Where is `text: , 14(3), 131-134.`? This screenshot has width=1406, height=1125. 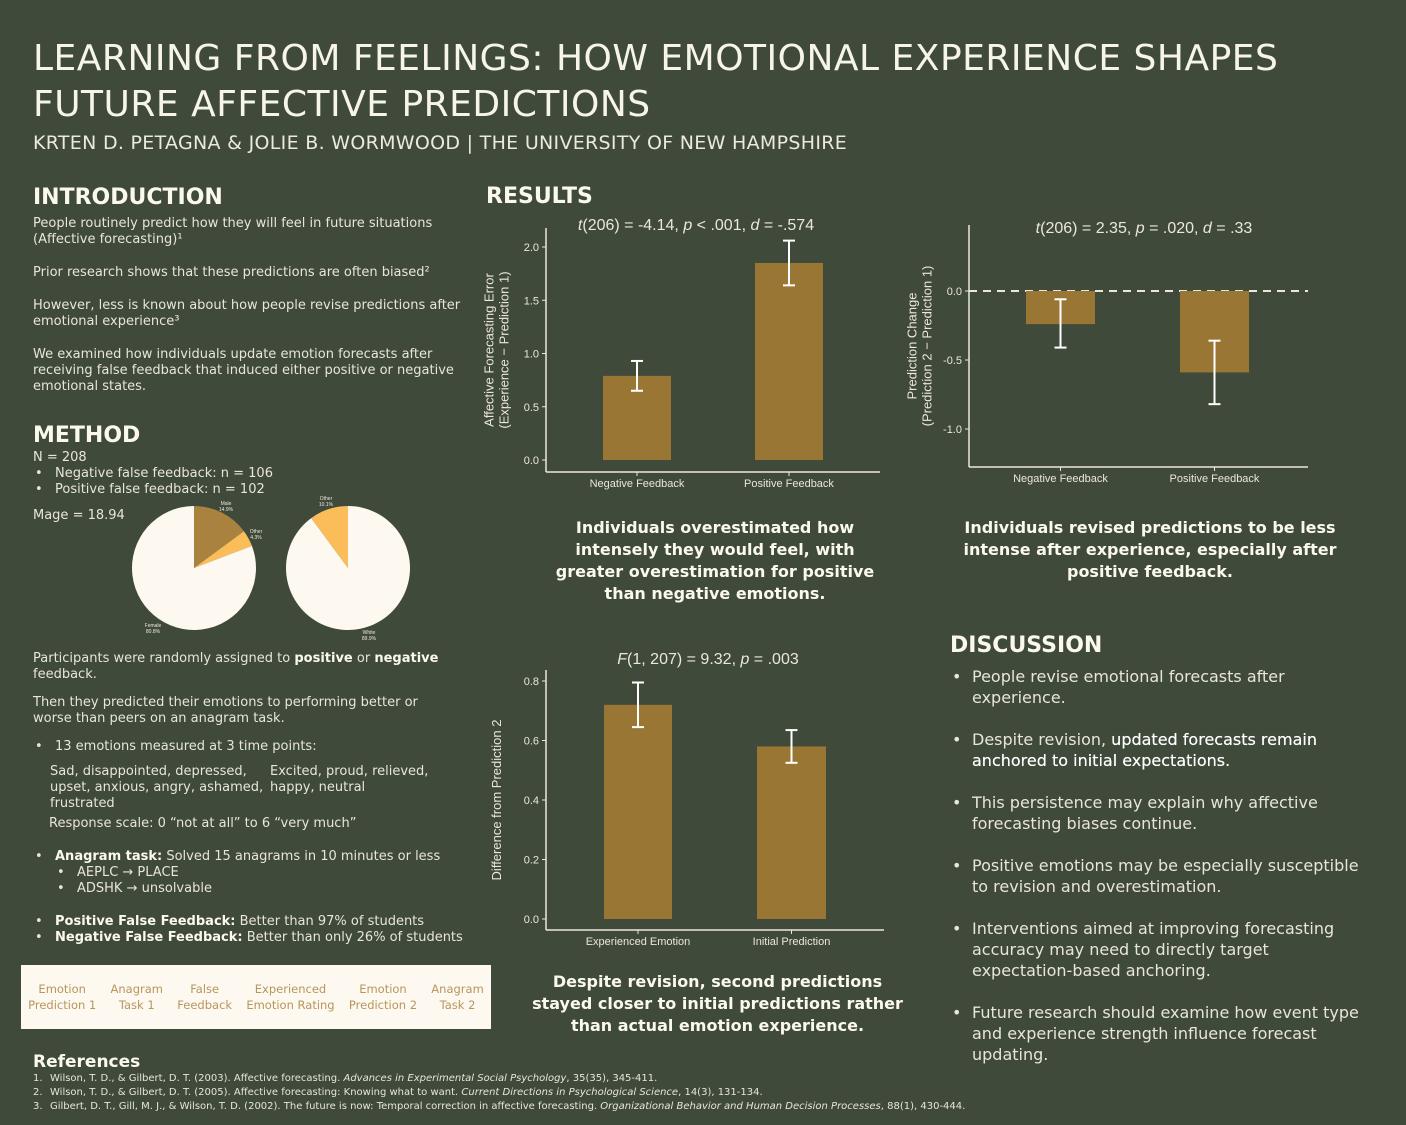
text: , 14(3), 131-134. is located at coordinates (720, 1092).